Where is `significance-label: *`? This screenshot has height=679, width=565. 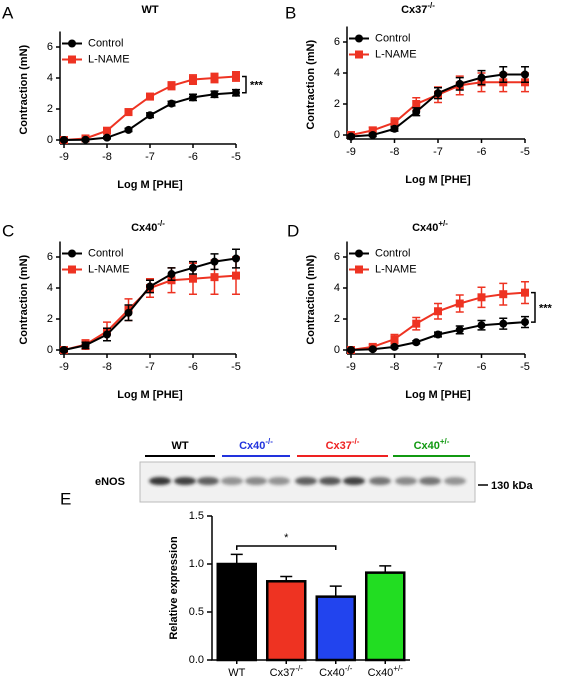 significance-label: * is located at coordinates (286, 538).